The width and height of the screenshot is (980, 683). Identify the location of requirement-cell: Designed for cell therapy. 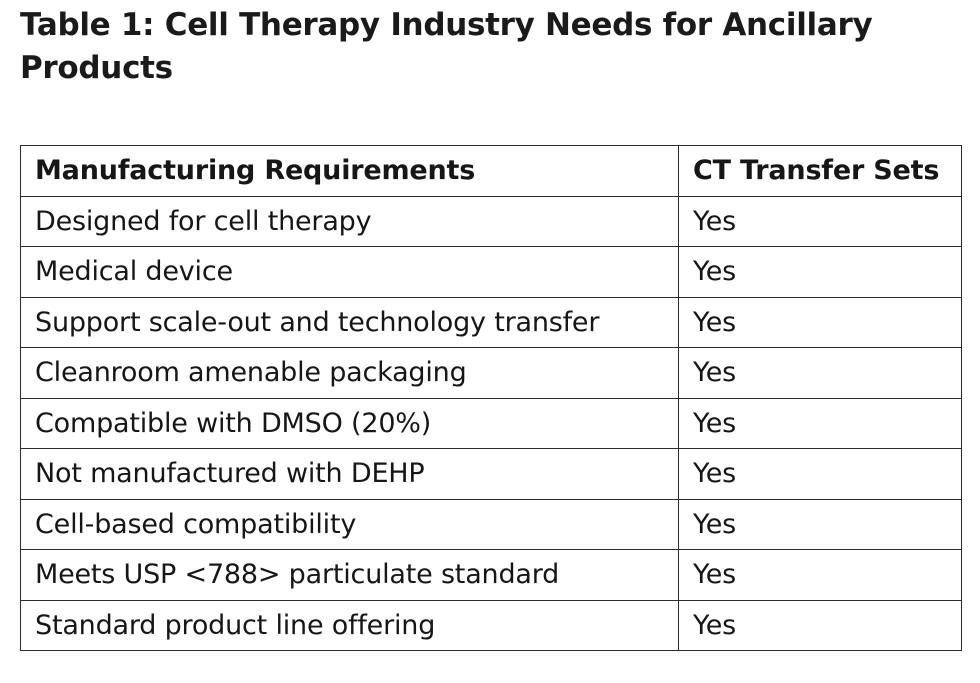
(349, 221).